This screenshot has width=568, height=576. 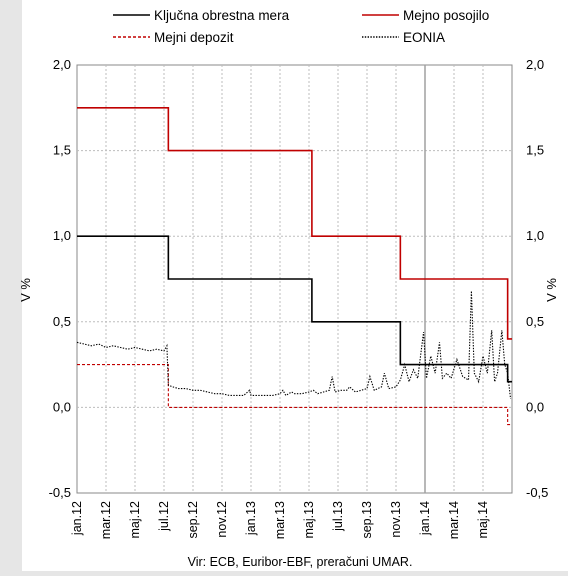 What do you see at coordinates (77, 518) in the screenshot?
I see `x-tick-label: jan.12` at bounding box center [77, 518].